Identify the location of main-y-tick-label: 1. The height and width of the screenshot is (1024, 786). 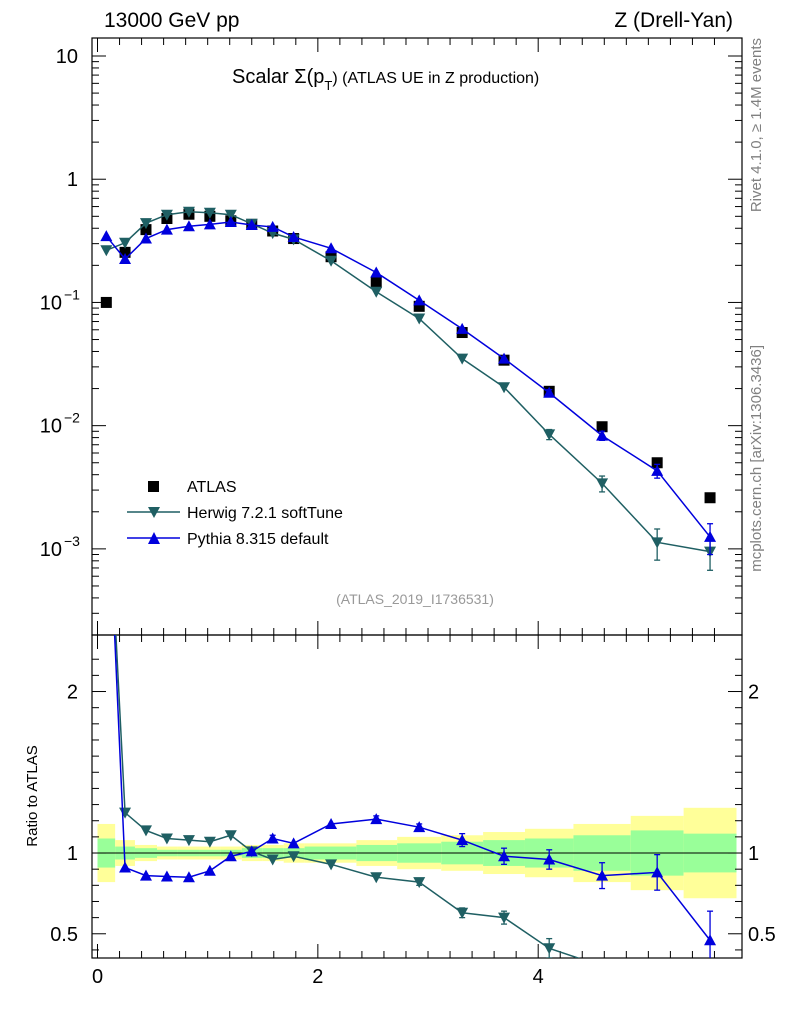
(72, 180).